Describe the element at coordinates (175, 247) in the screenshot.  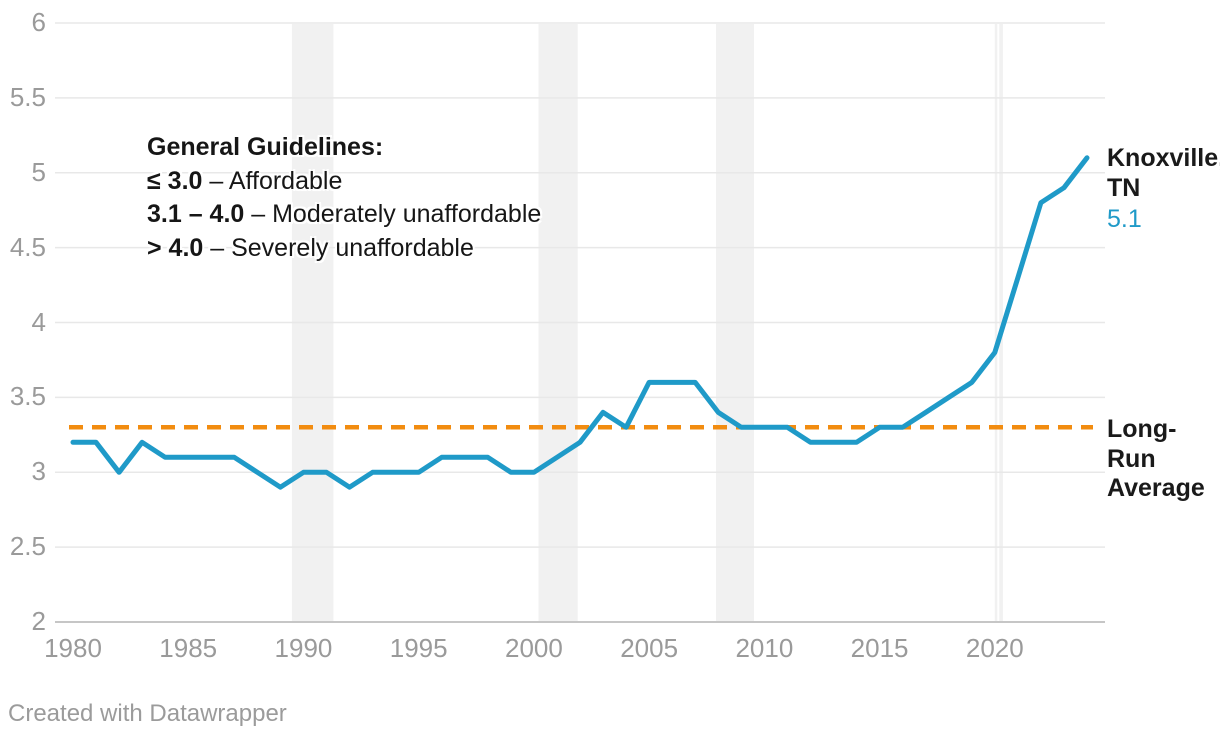
I see `guideline-threshold: > 4.0` at that location.